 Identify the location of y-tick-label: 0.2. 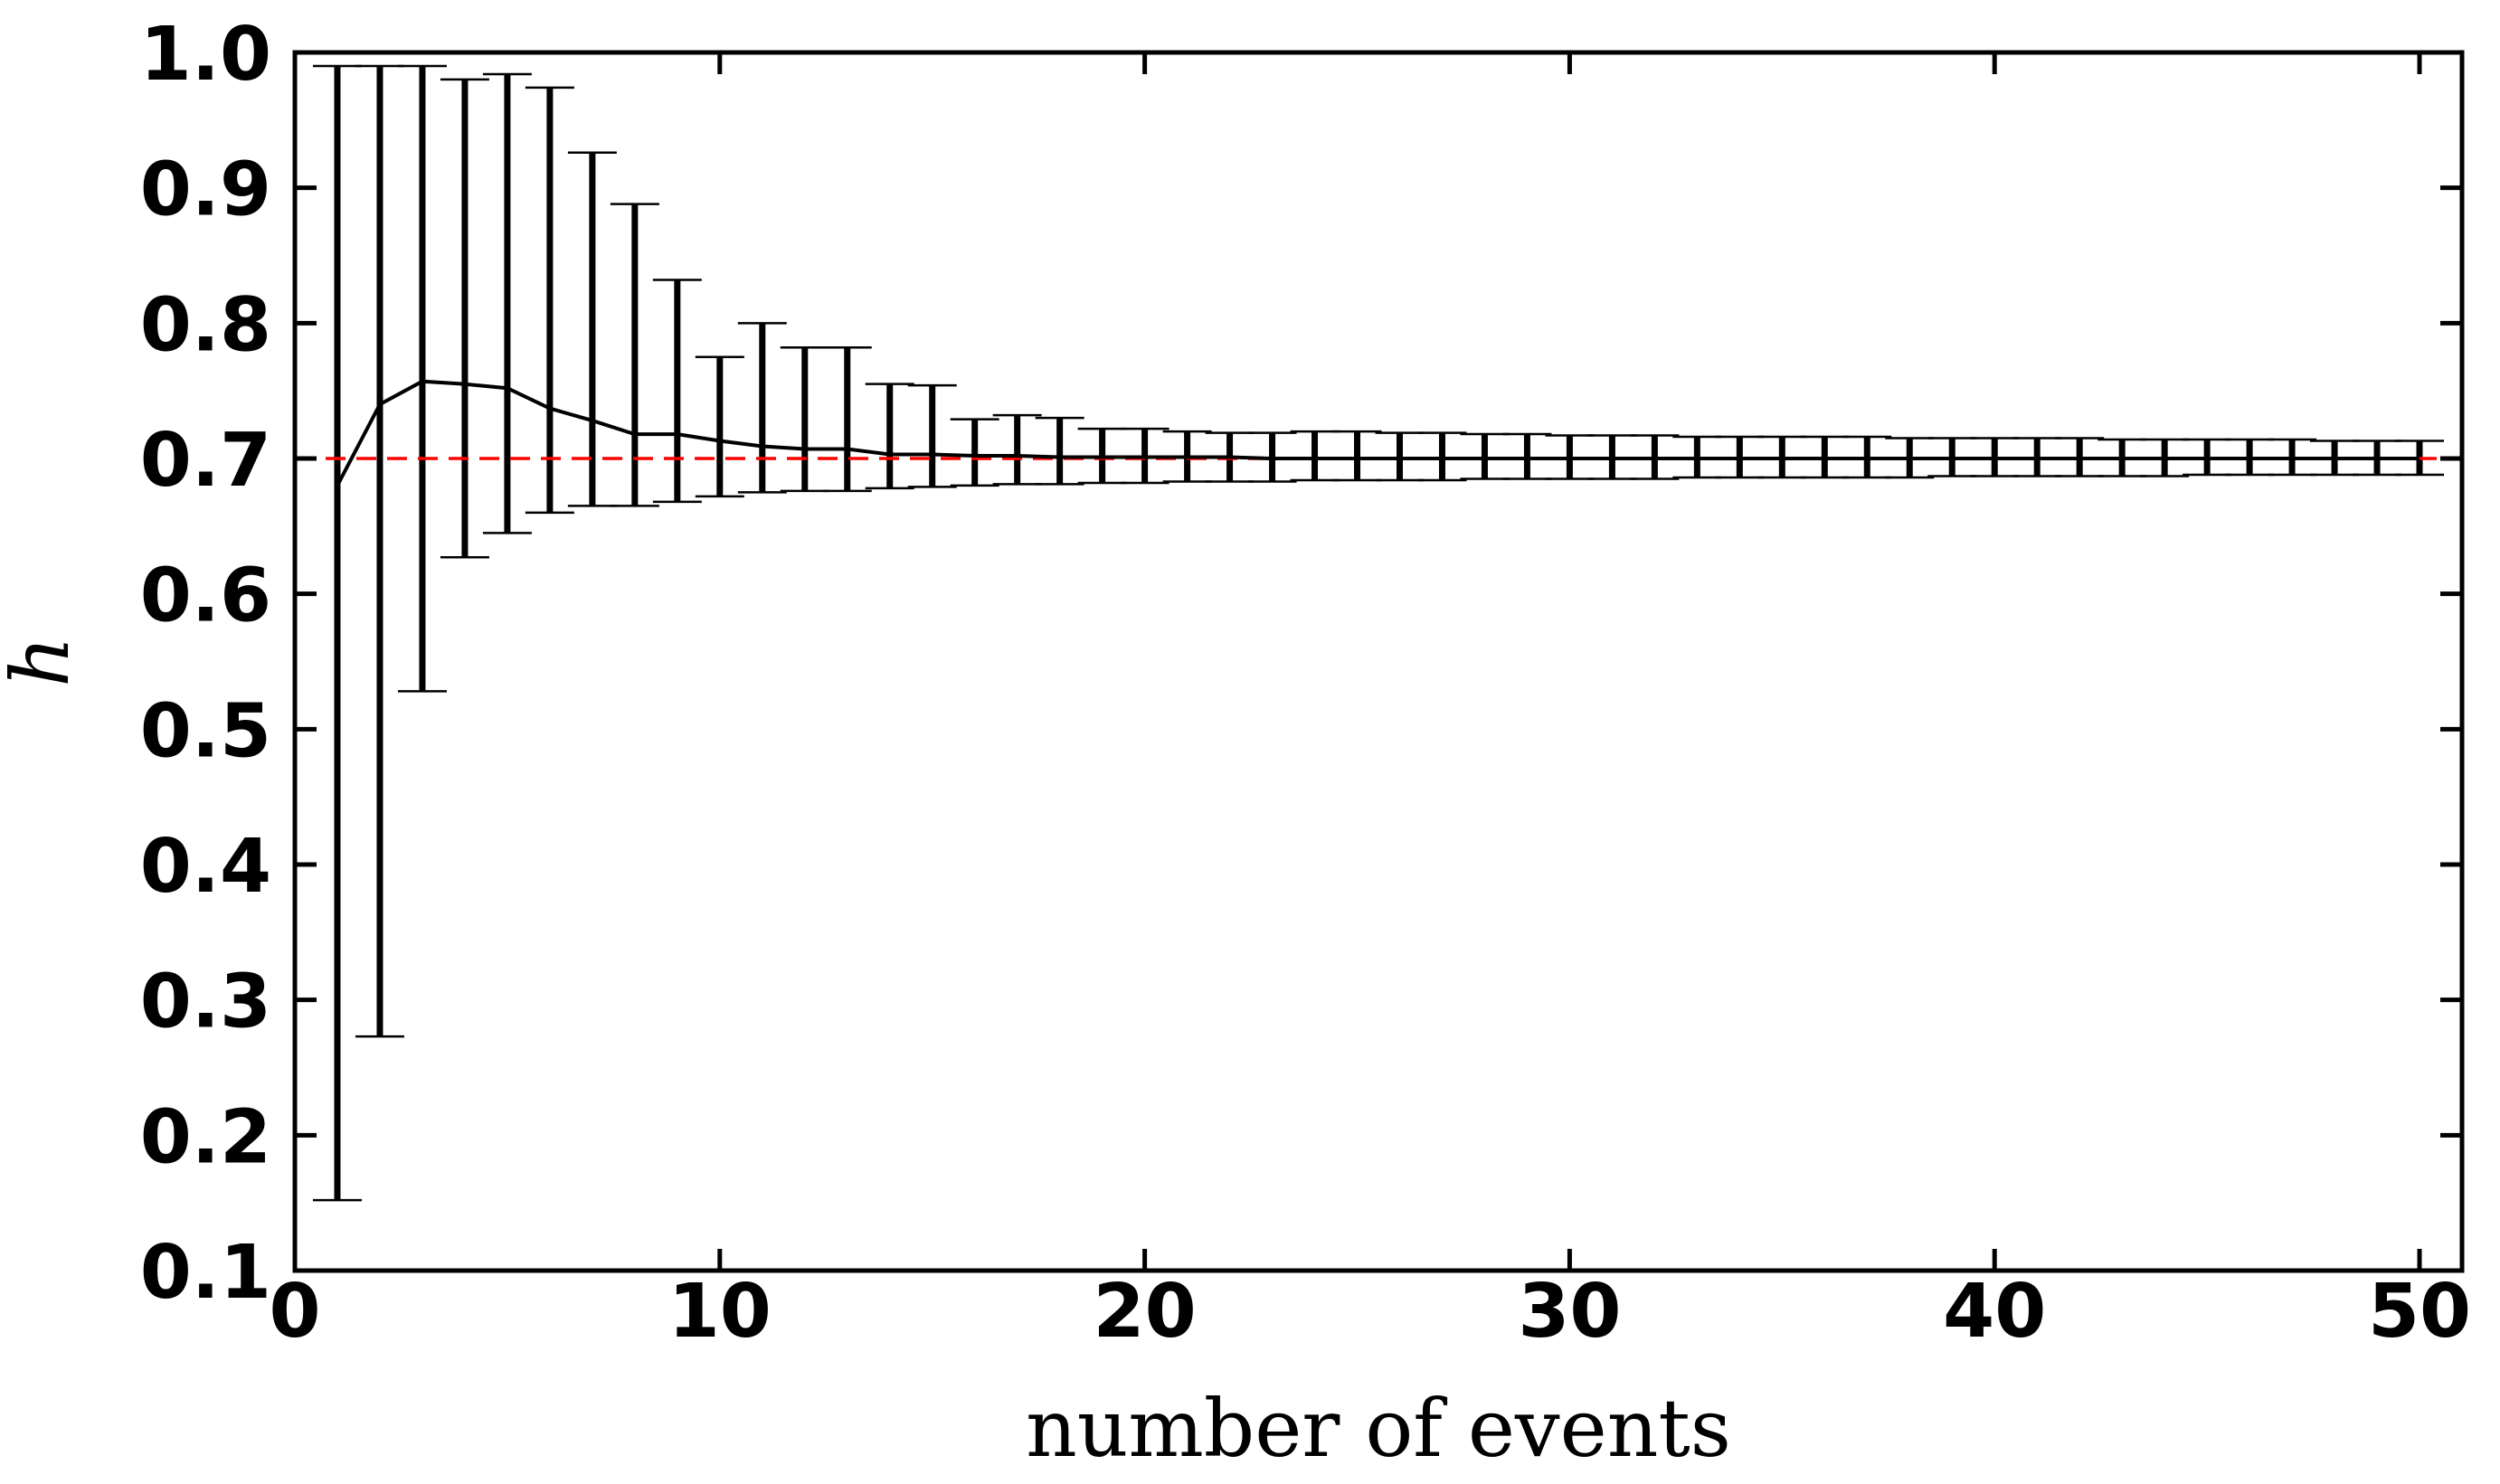
(205, 1137).